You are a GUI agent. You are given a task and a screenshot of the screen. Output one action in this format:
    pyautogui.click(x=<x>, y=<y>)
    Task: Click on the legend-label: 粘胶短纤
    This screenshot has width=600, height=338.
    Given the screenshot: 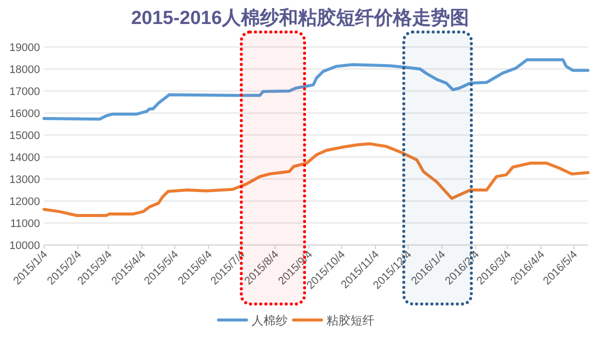 What is the action you would take?
    pyautogui.click(x=350, y=321)
    